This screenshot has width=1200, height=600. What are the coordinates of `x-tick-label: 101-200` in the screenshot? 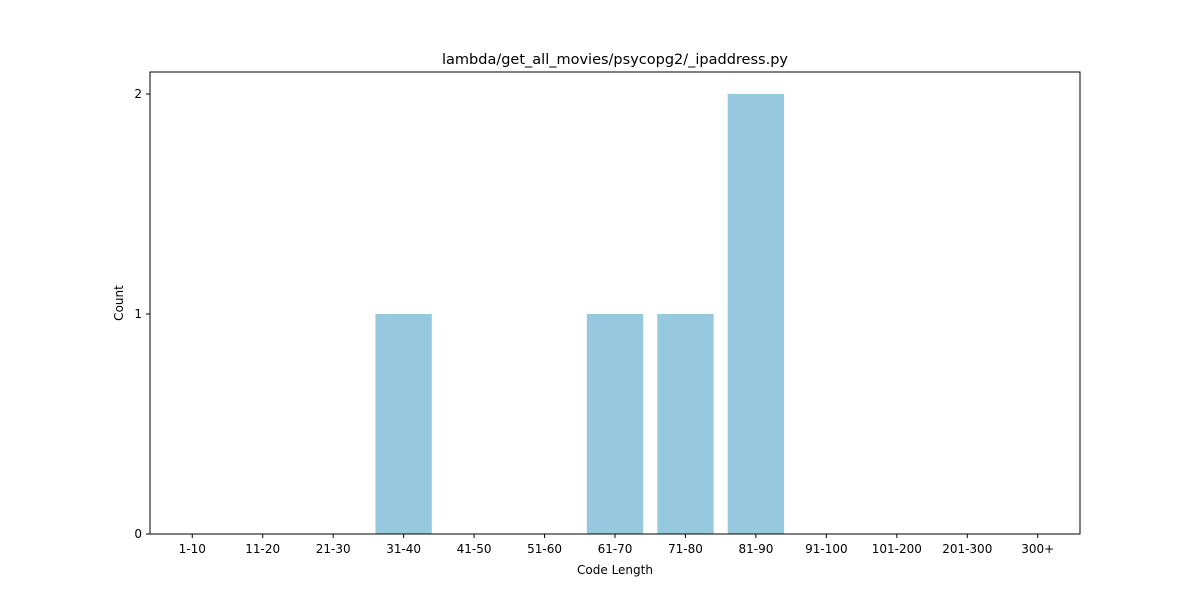 It's located at (897, 549).